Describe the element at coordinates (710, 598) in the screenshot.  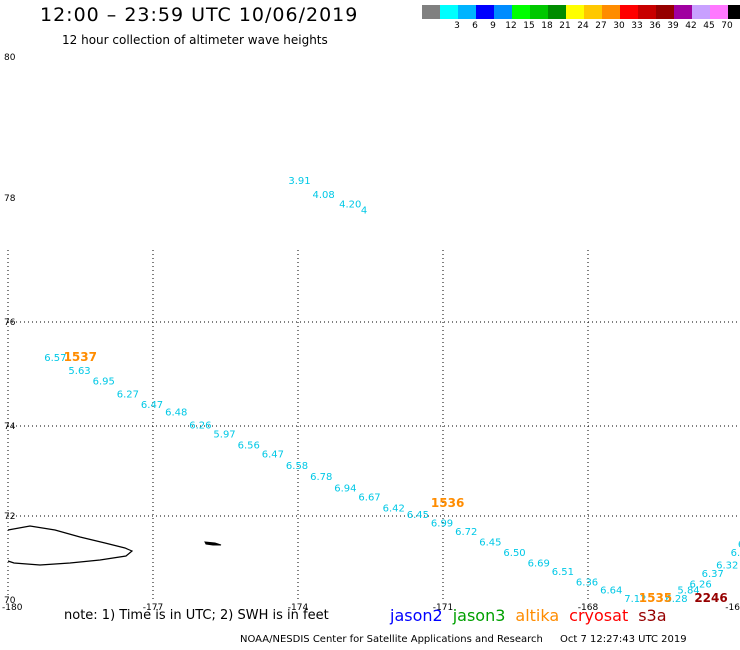
I see `pass-time-label: 2246` at that location.